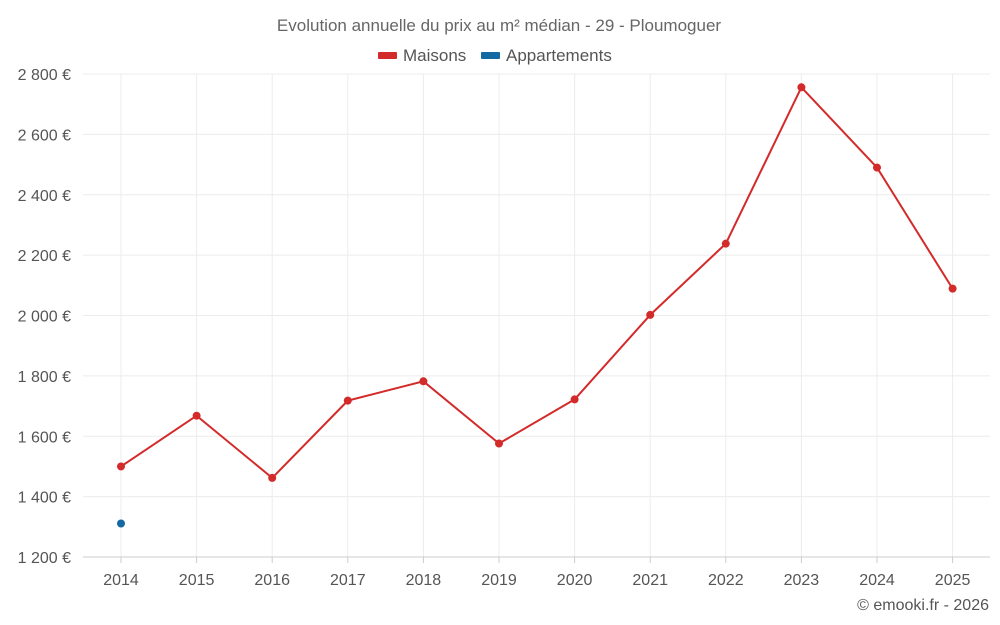  I want to click on y-tick-label: 2 600 €, so click(44, 135).